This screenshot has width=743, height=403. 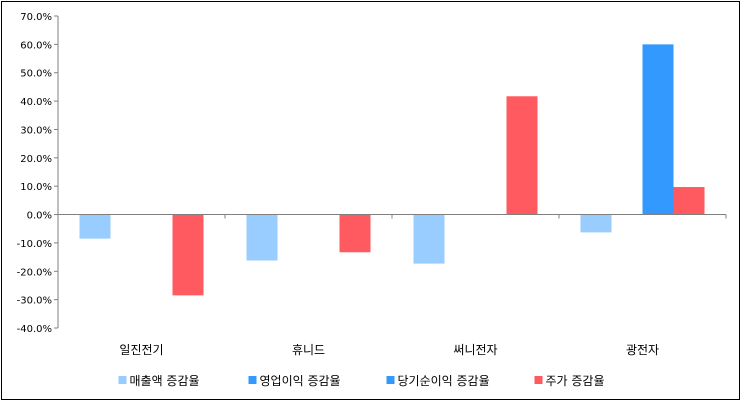 I want to click on y-tick-label: 60.0%, so click(x=36, y=45).